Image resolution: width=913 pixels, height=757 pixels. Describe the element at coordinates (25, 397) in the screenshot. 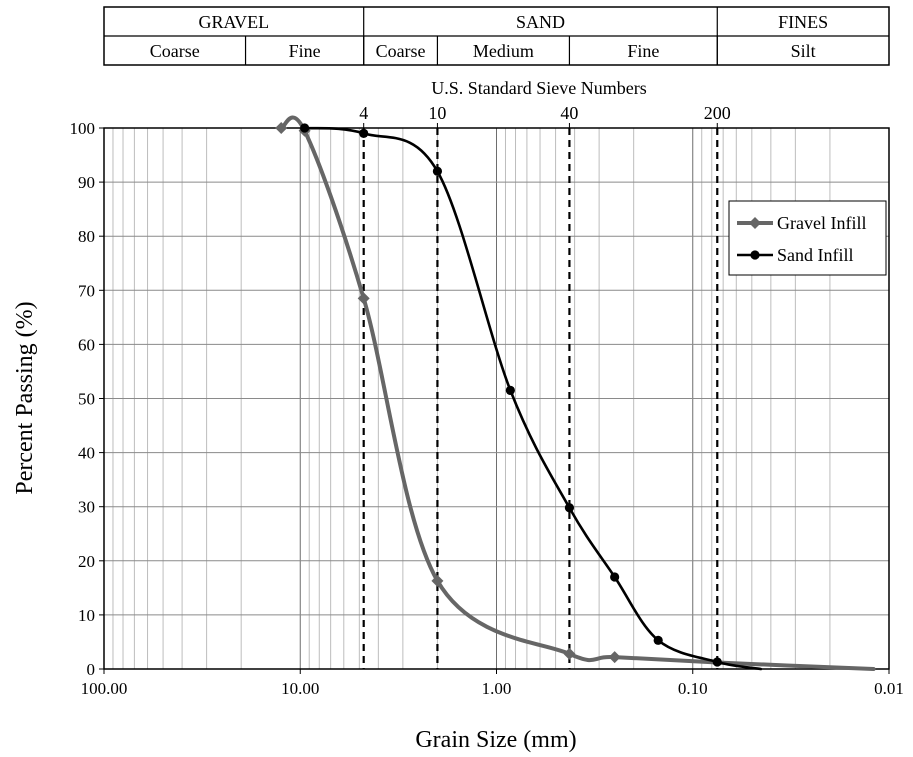

I see `y-axis-title: Percent Passing (%)` at that location.